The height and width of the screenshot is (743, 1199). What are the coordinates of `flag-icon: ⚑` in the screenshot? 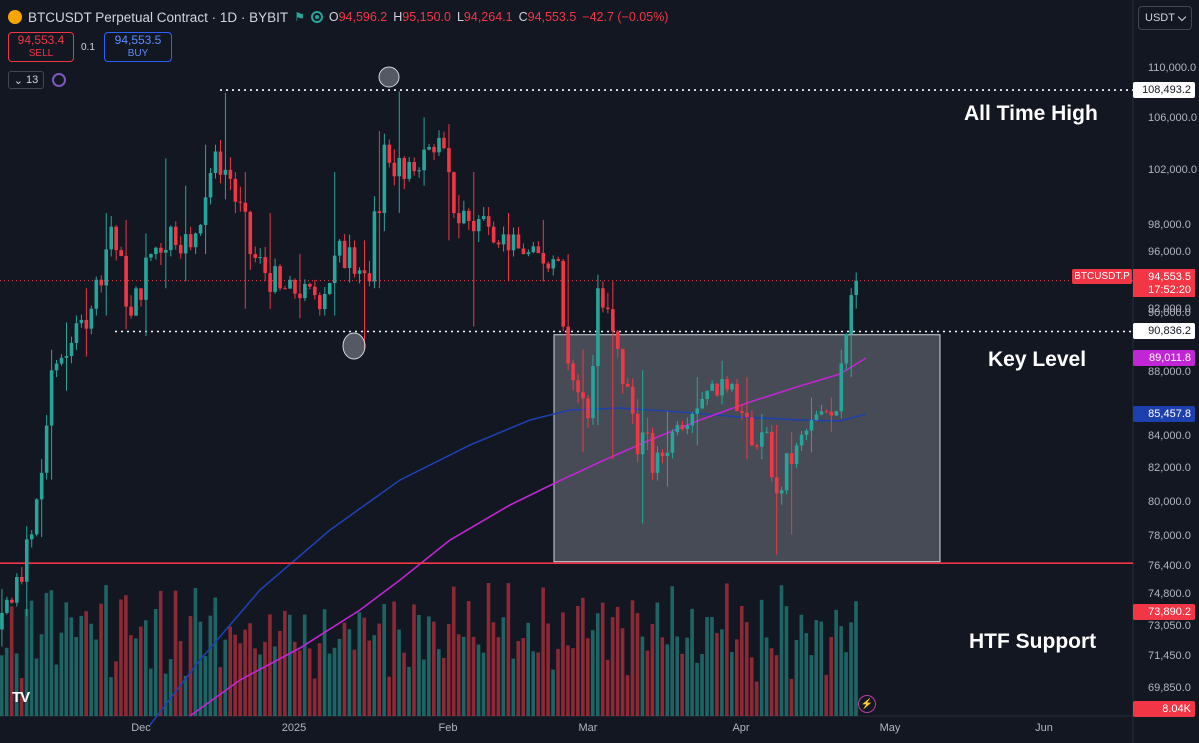 It's located at (299, 17).